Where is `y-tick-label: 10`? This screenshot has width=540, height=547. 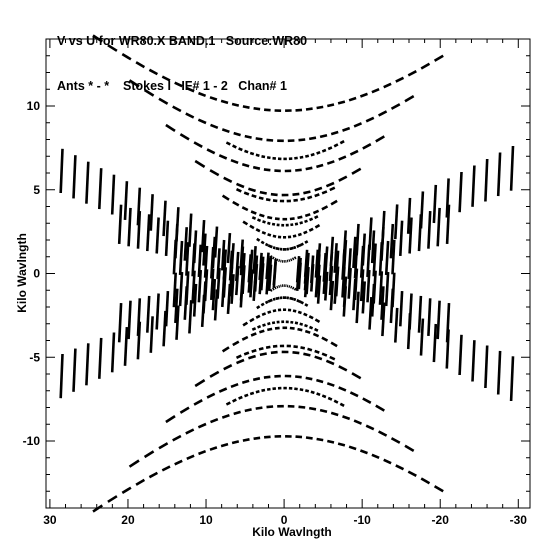
y-tick-label: 10 is located at coordinates (34, 106).